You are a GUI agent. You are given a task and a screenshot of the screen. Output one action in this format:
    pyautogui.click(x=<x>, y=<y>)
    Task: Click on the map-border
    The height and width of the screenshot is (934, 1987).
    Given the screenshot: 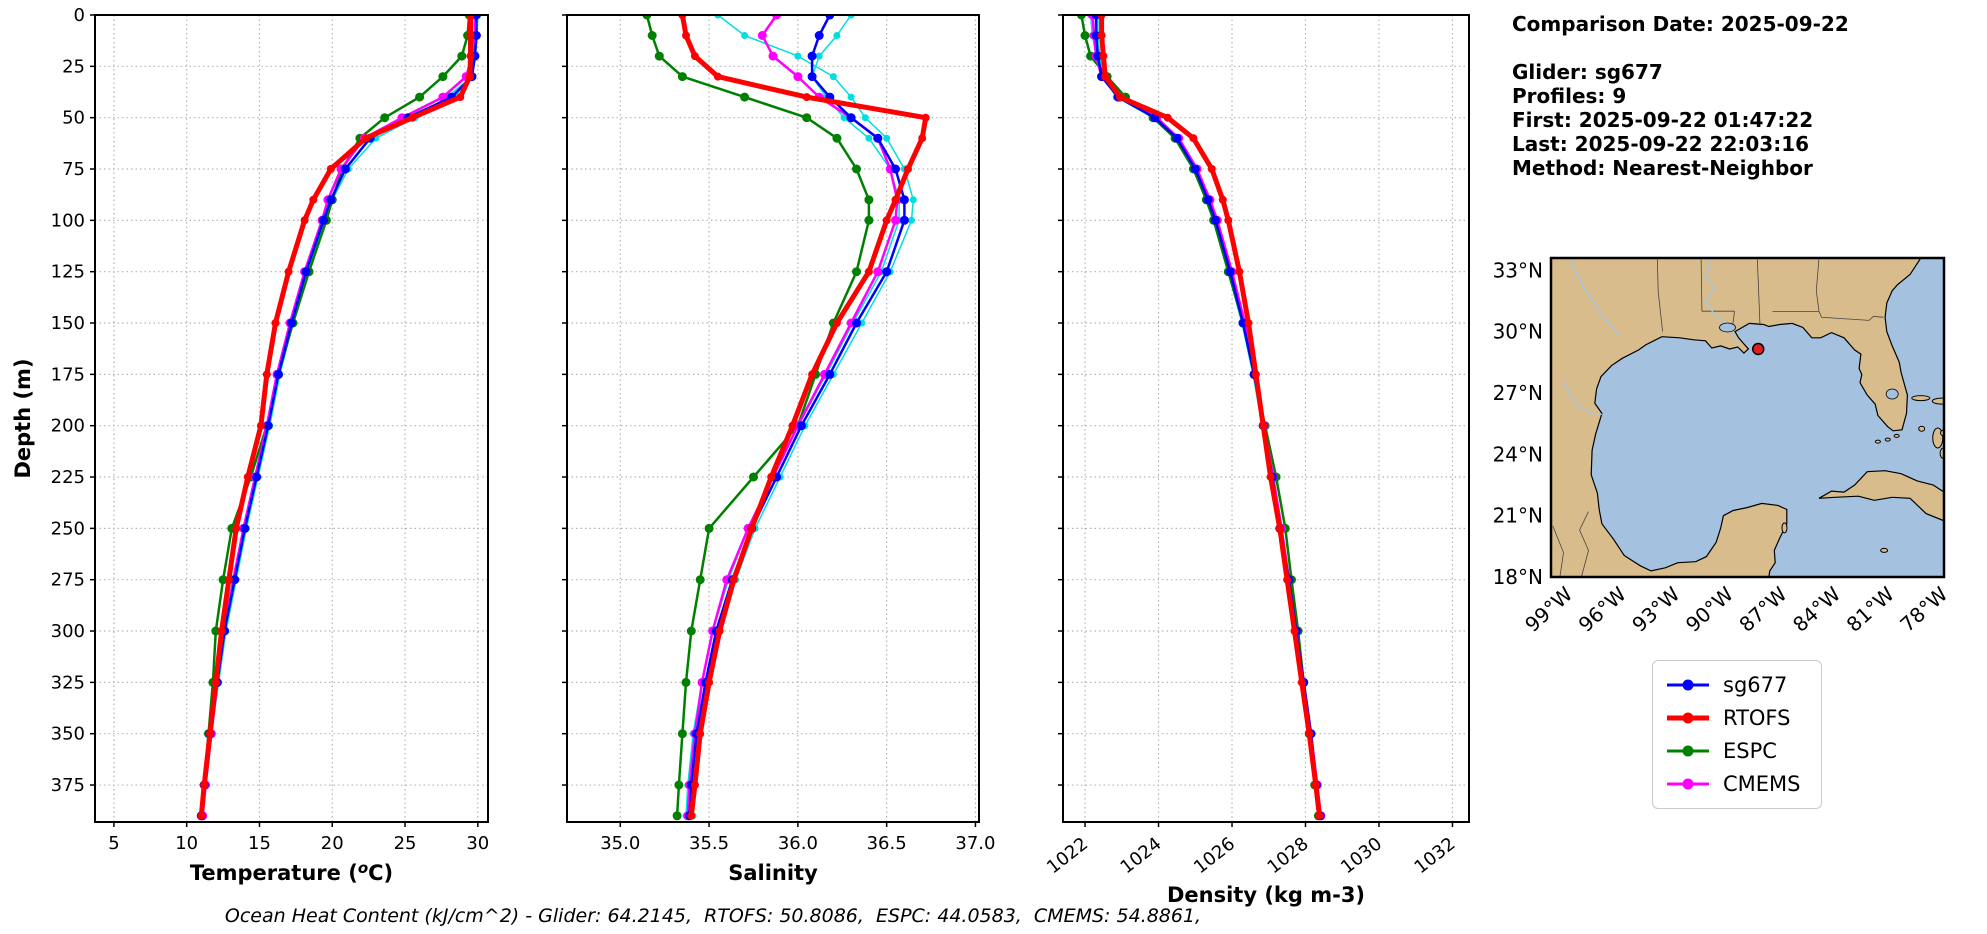 What is the action you would take?
    pyautogui.click(x=1747, y=417)
    